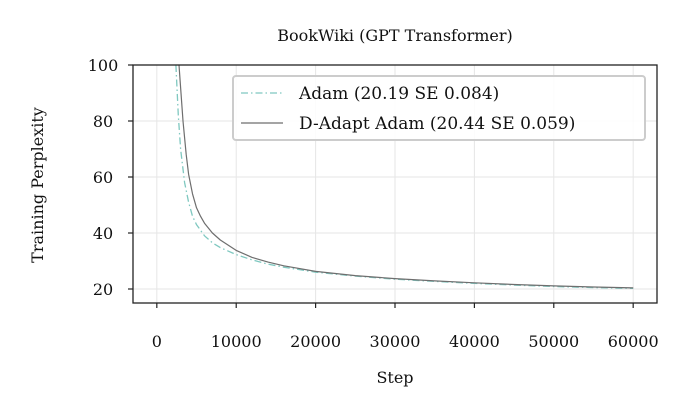 This screenshot has height=420, width=690. I want to click on x-tick-label: 10000, so click(236, 341).